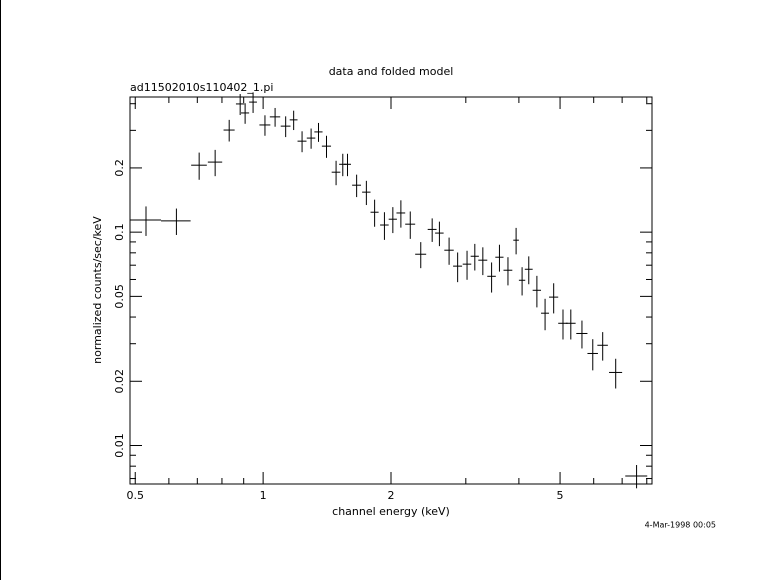  What do you see at coordinates (135, 495) in the screenshot?
I see `x-tick-label: 0.5` at bounding box center [135, 495].